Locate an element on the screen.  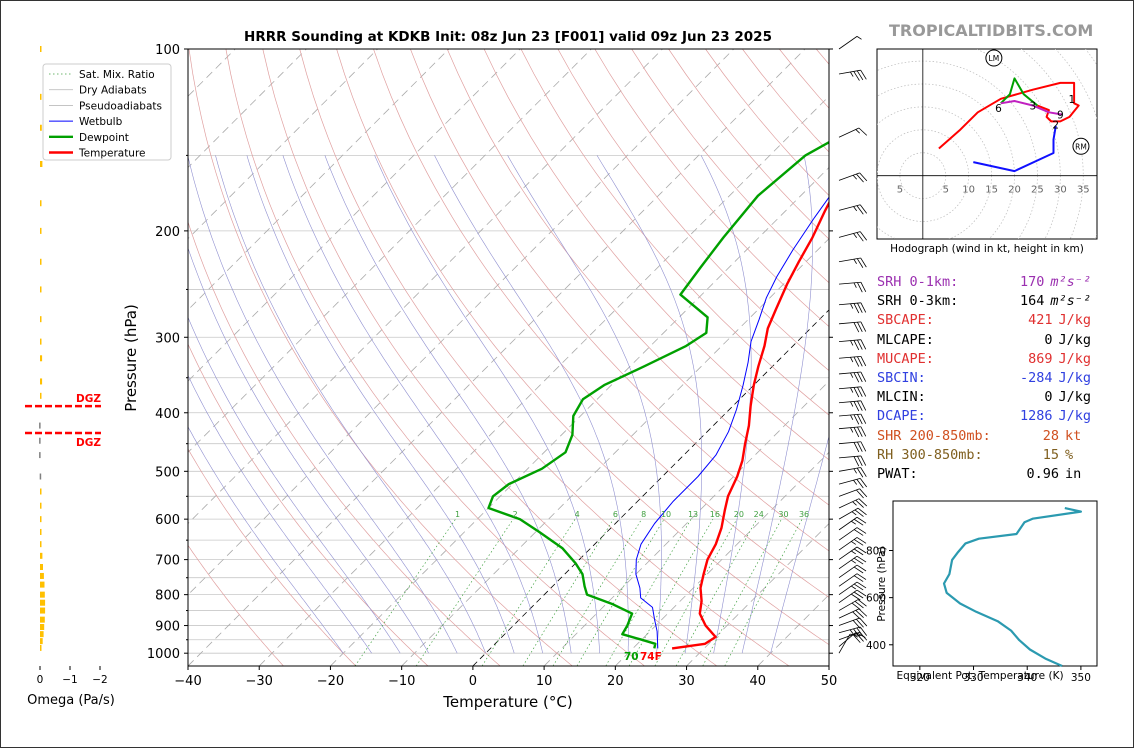
legend-entry: Wetbulb is located at coordinates (101, 122).